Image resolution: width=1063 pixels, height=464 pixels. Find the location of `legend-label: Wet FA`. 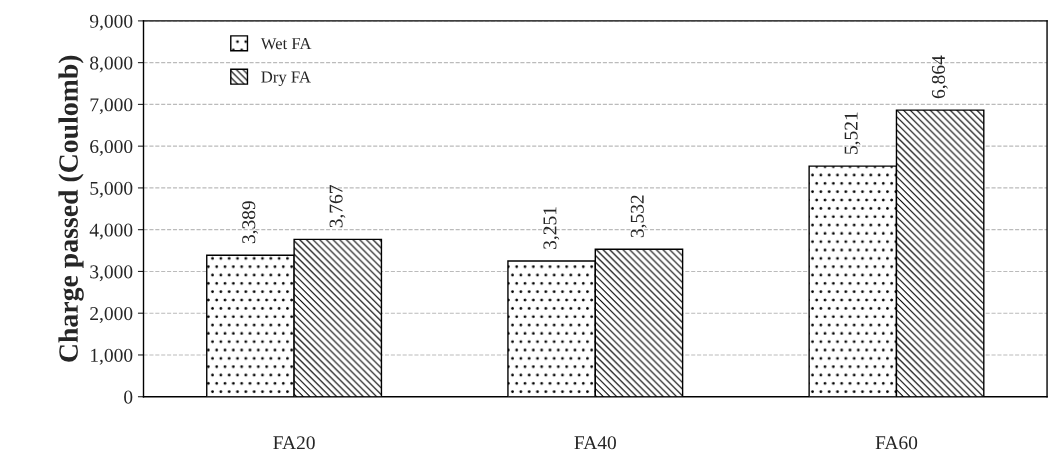

legend-label: Wet FA is located at coordinates (286, 44).